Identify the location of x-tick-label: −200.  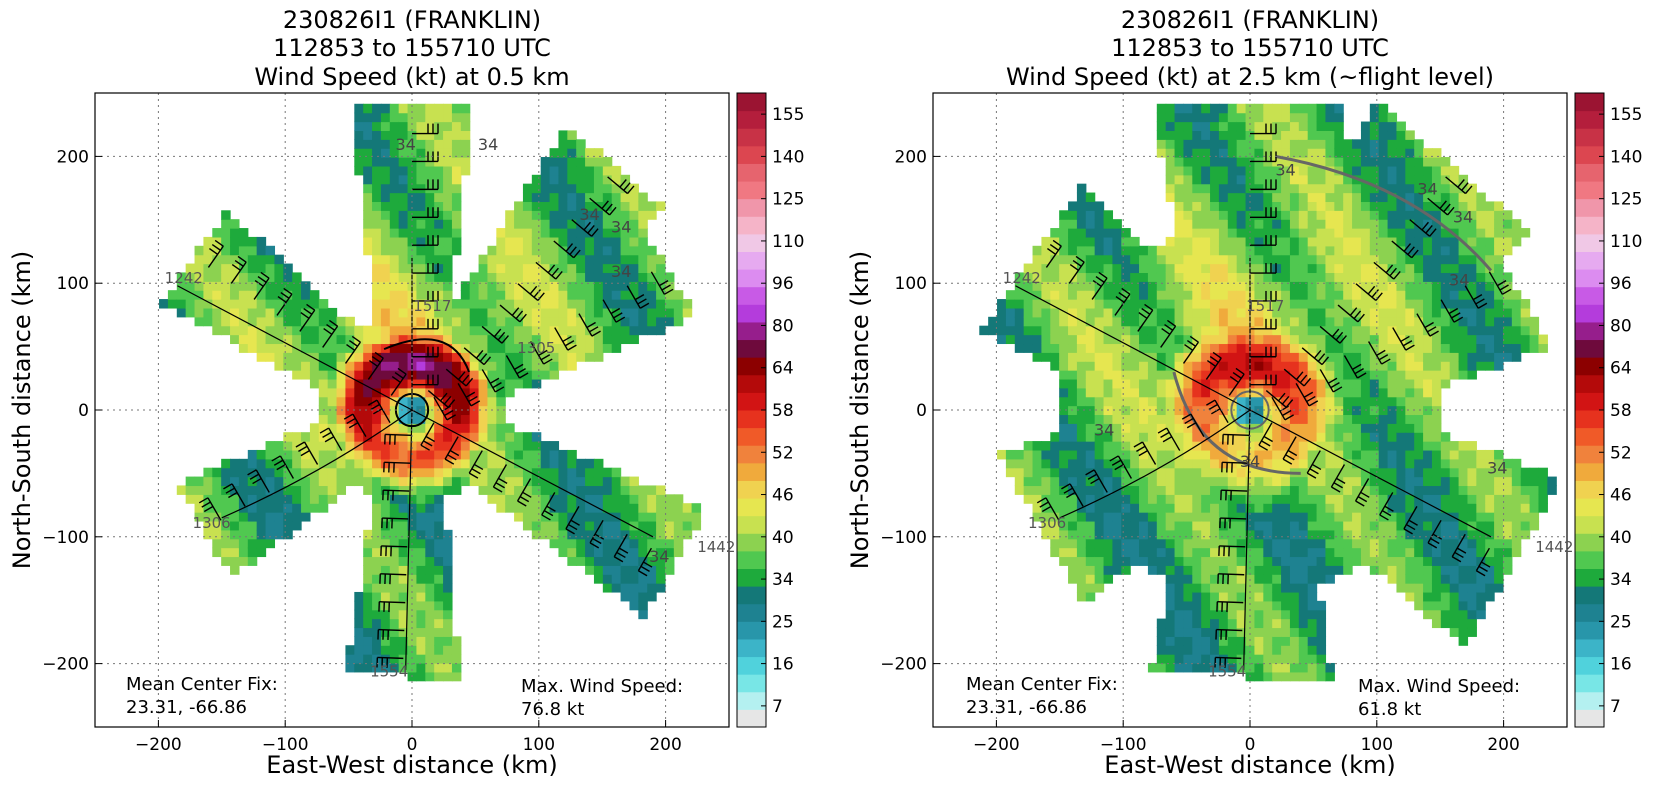
(158, 745).